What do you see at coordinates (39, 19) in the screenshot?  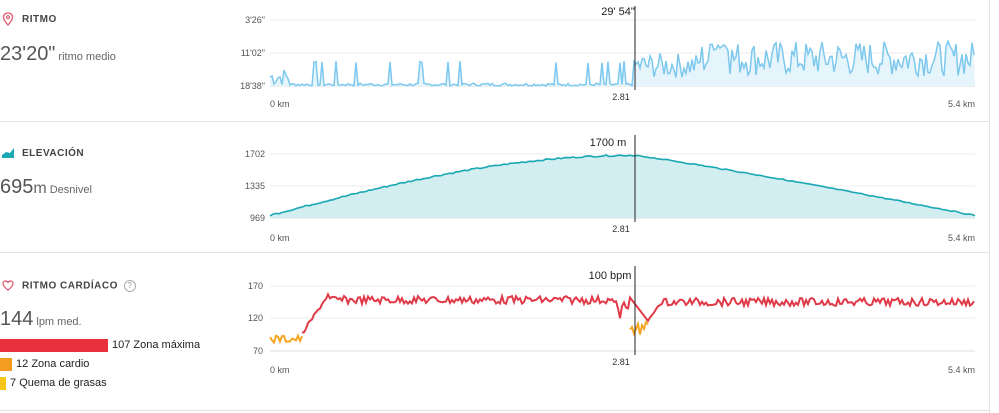 I see `pace-title: RITMO` at bounding box center [39, 19].